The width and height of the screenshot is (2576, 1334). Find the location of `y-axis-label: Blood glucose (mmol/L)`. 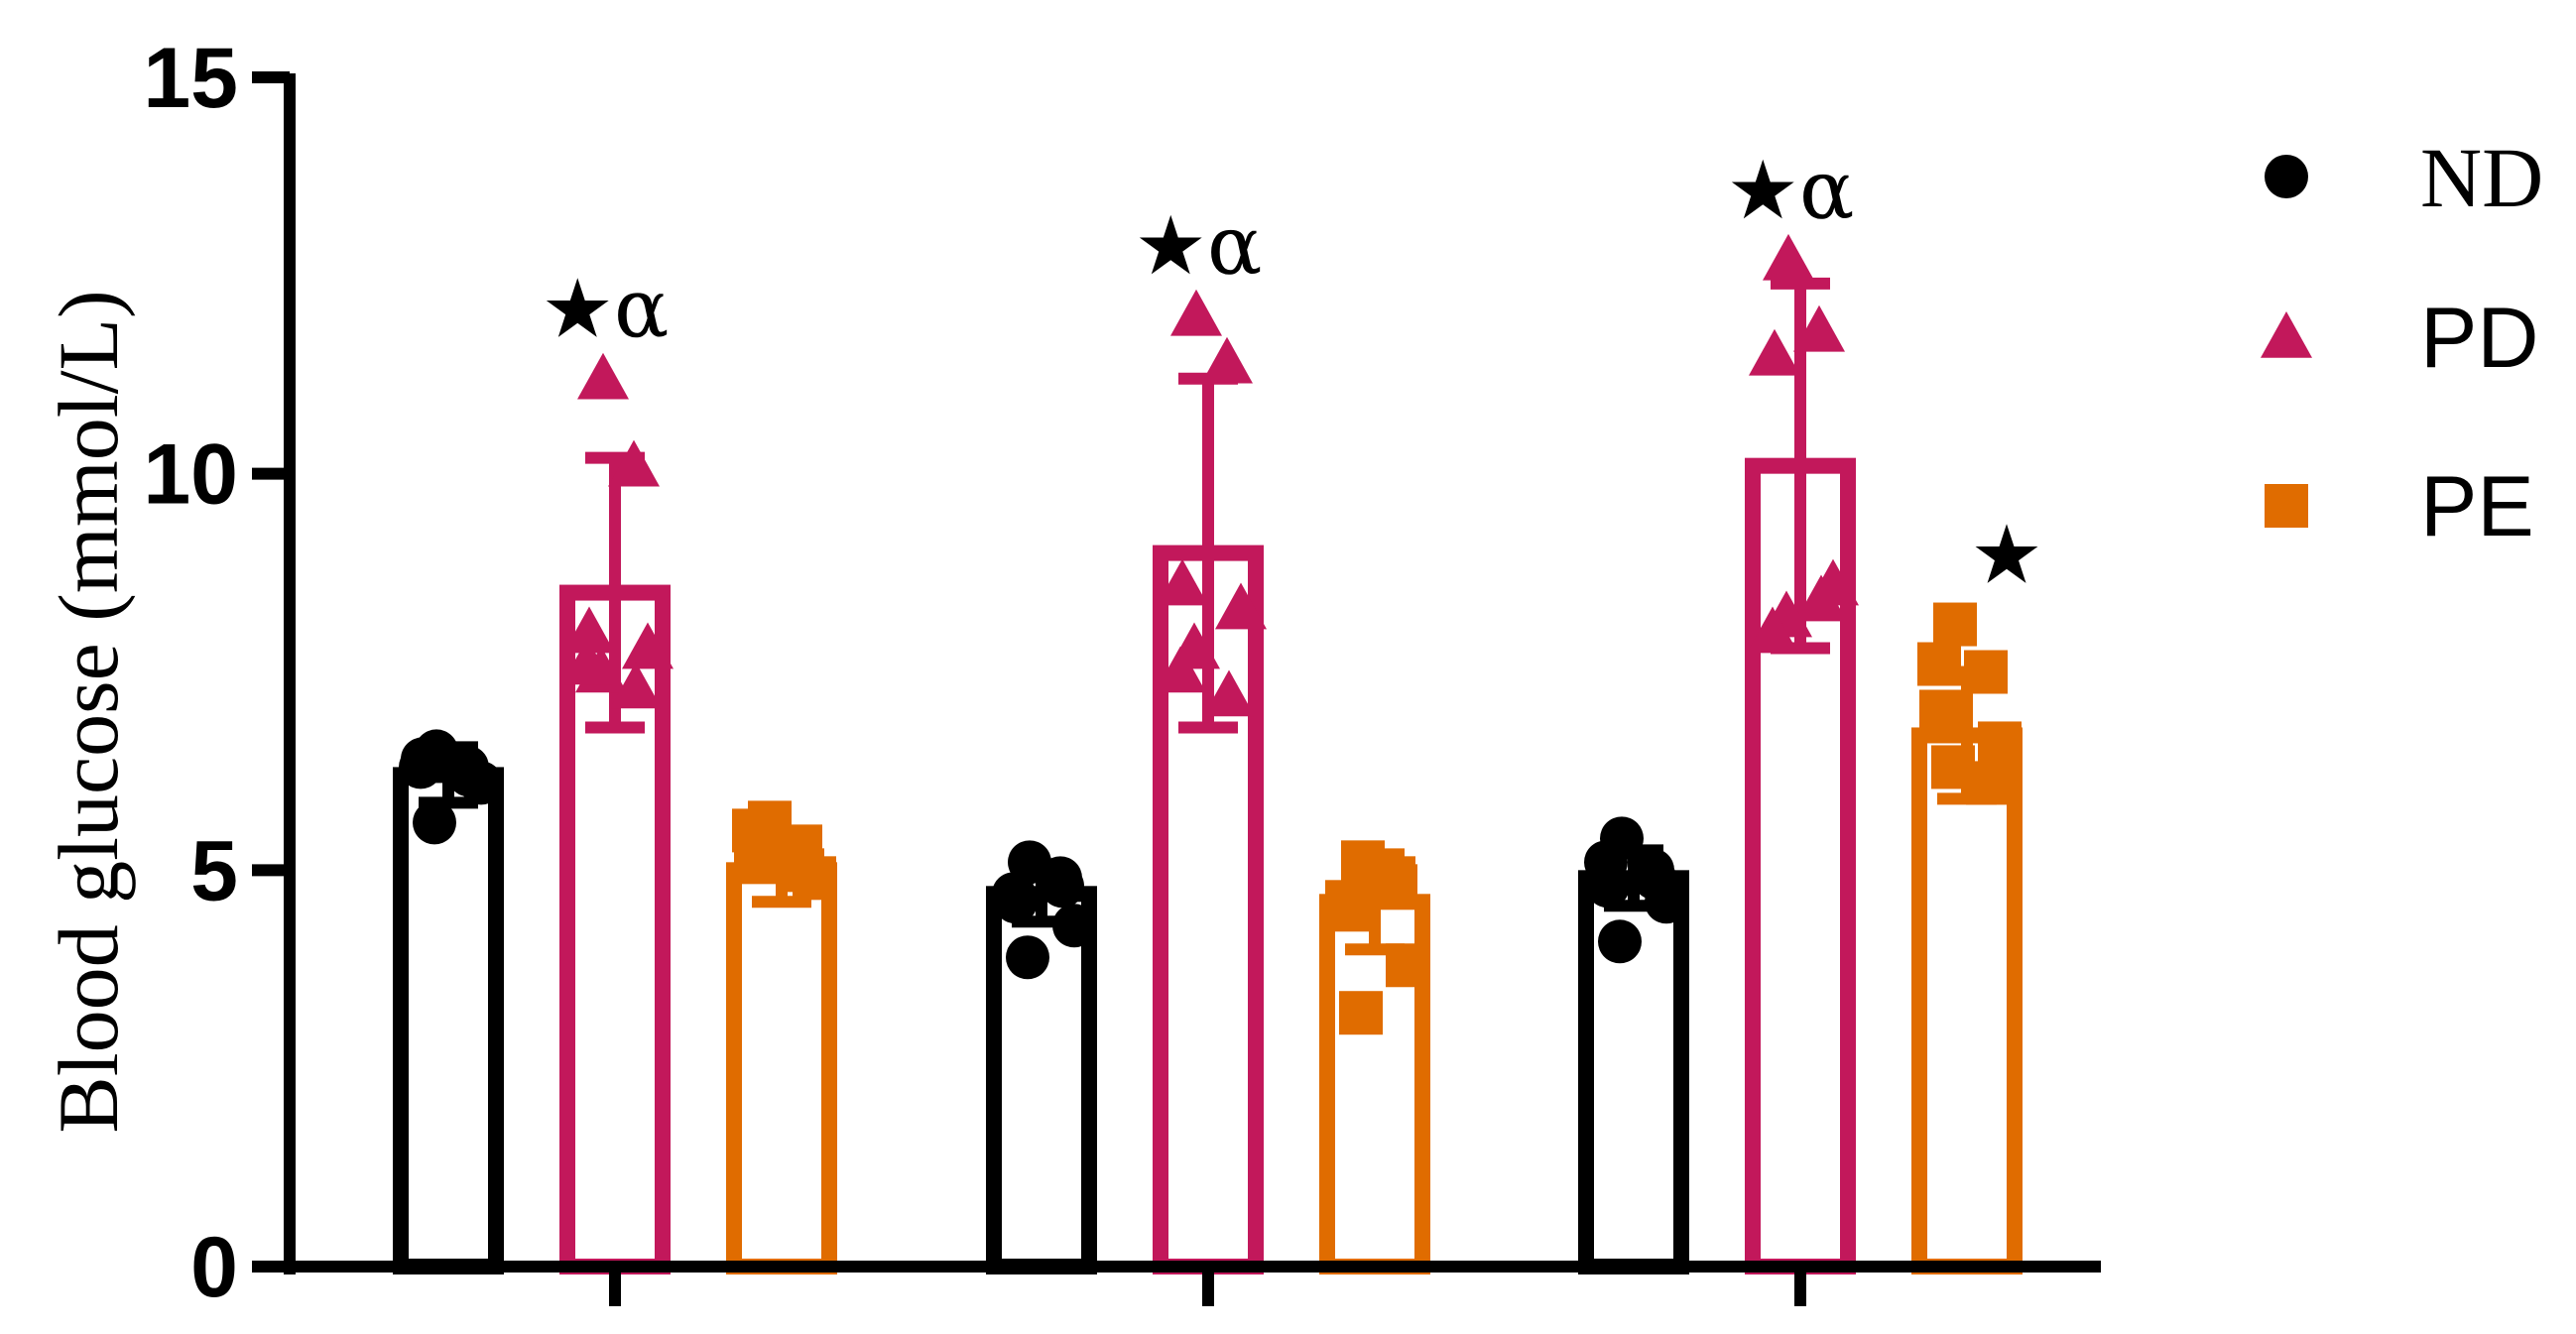

y-axis-label: Blood glucose (mmol/L) is located at coordinates (88, 711).